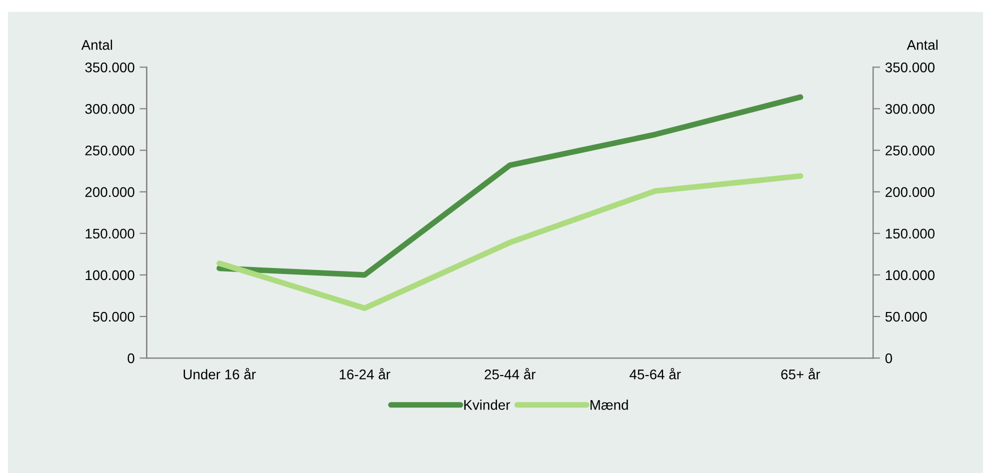 The height and width of the screenshot is (473, 991). What do you see at coordinates (131, 358) in the screenshot?
I see `y-tick-label: 0` at bounding box center [131, 358].